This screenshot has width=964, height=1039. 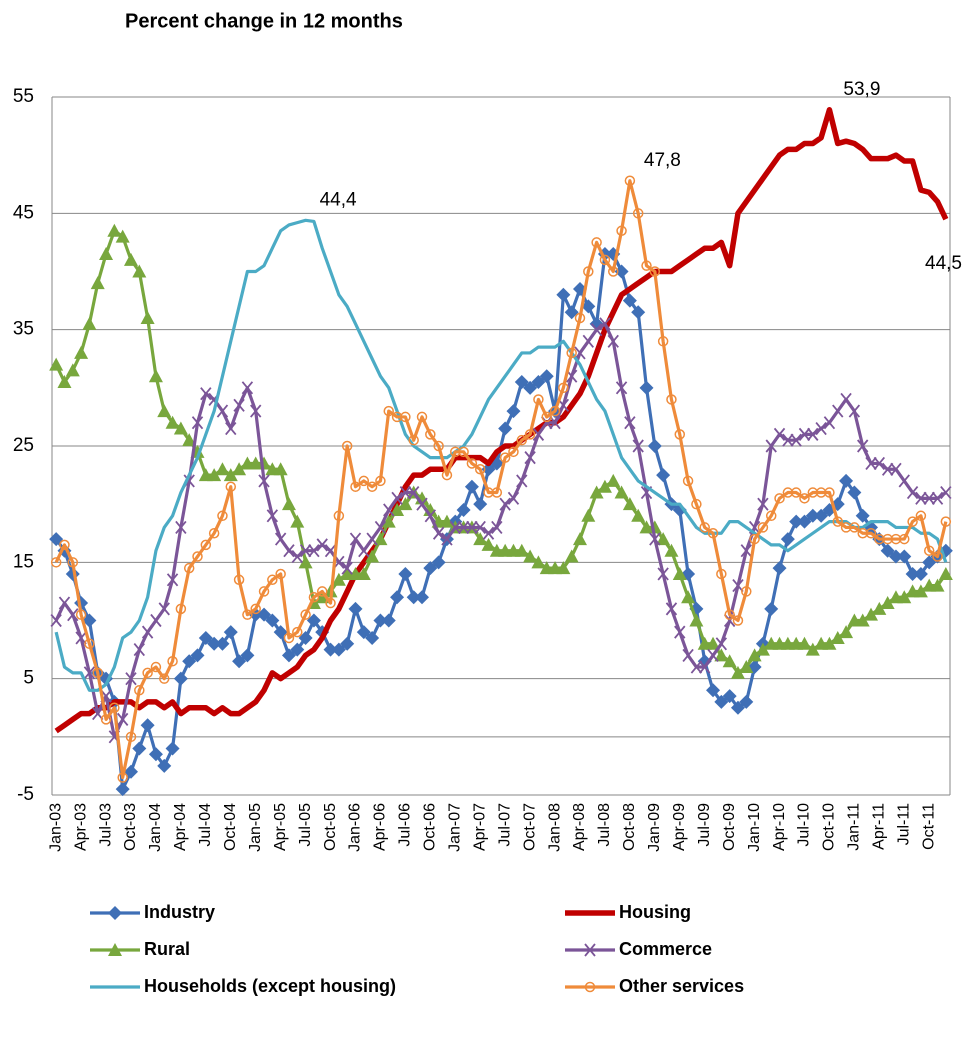 I want to click on legend-item: Commerce, so click(x=638, y=949).